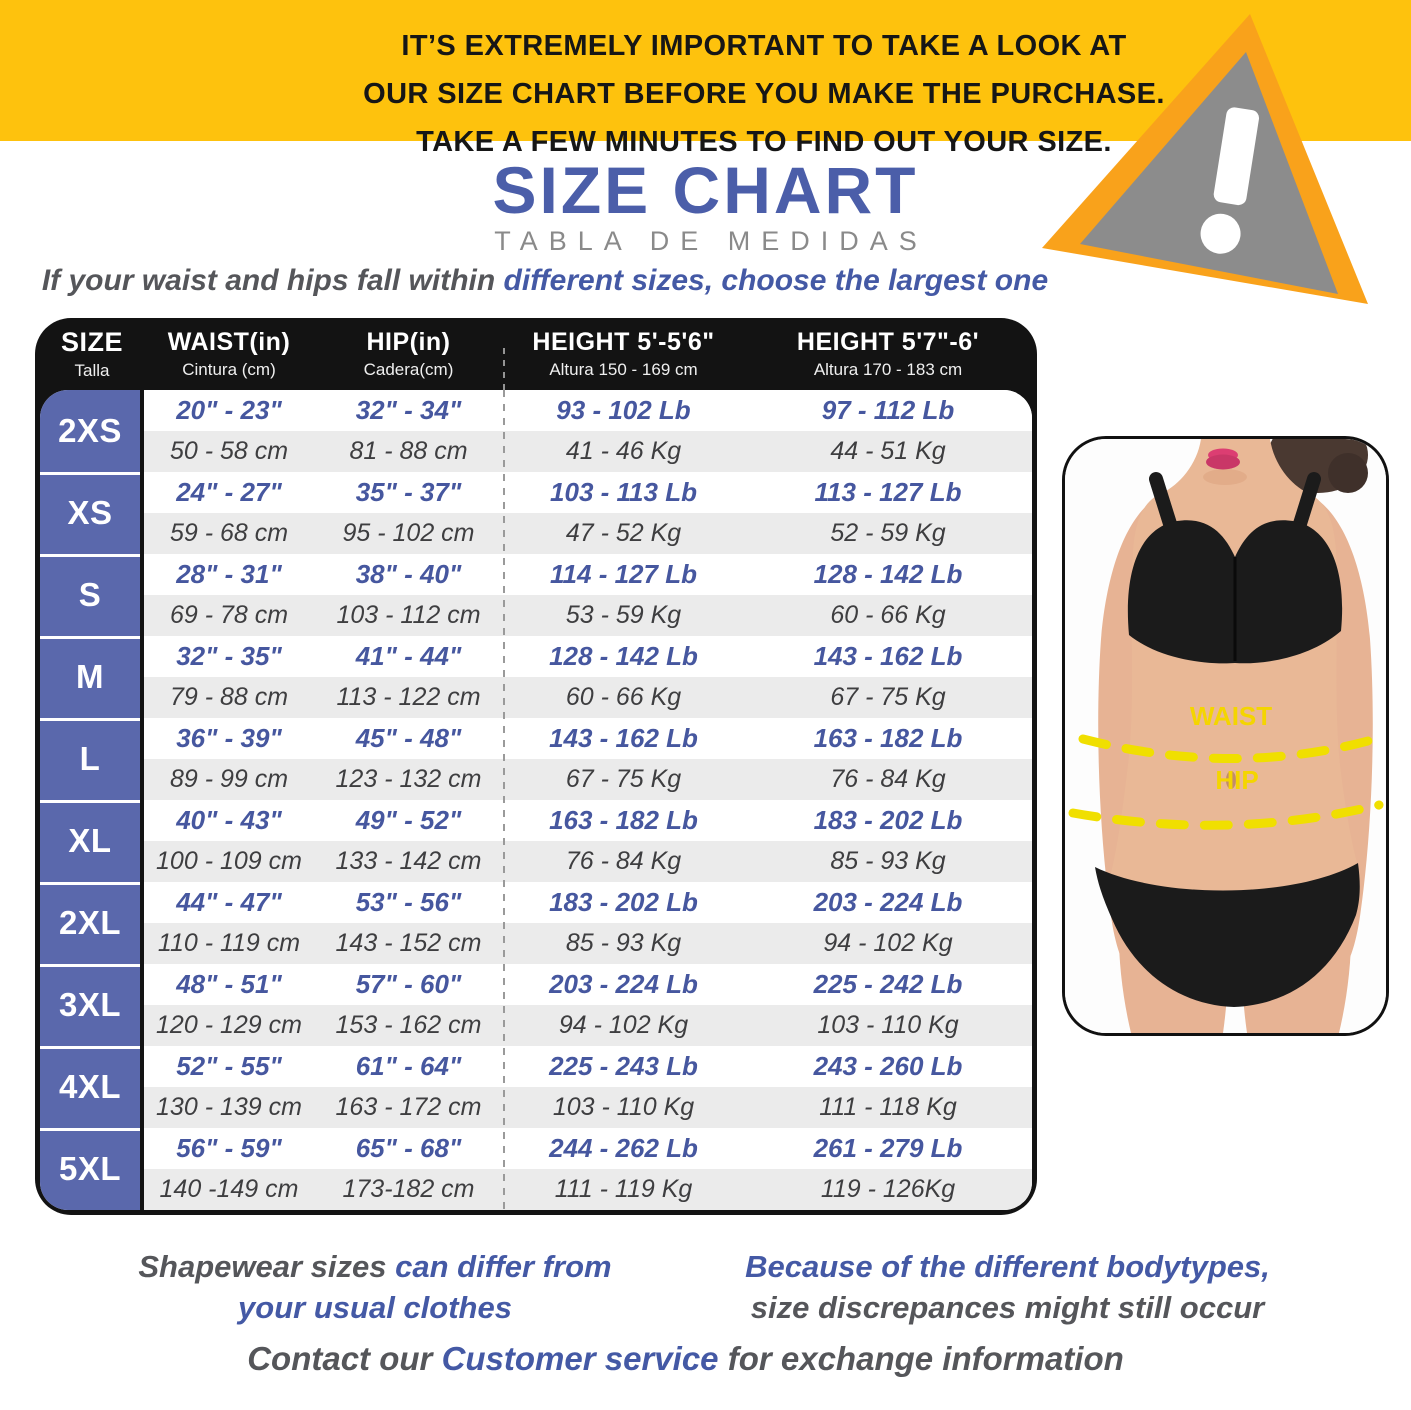  I want to click on waist-cm-cell: 100 - 109 cm, so click(229, 861).